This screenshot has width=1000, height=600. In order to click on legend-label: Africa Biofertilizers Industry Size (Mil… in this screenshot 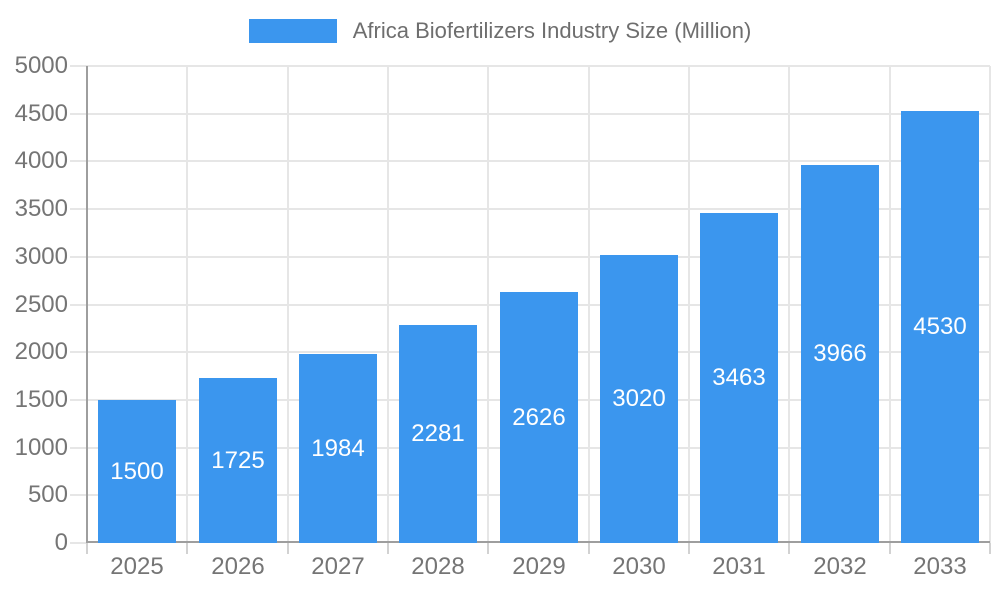, I will do `click(552, 30)`.